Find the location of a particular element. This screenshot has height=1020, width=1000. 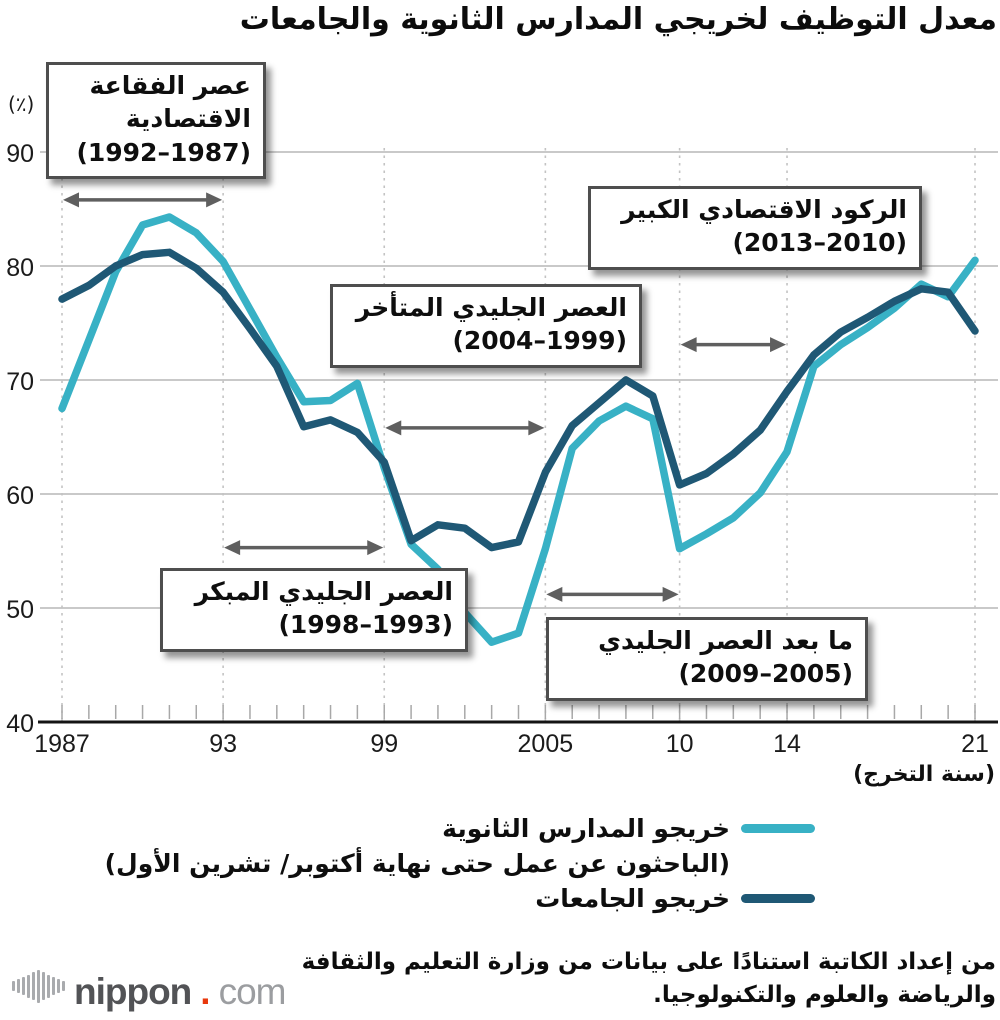

svg-text: 70 is located at coordinates (20, 382).